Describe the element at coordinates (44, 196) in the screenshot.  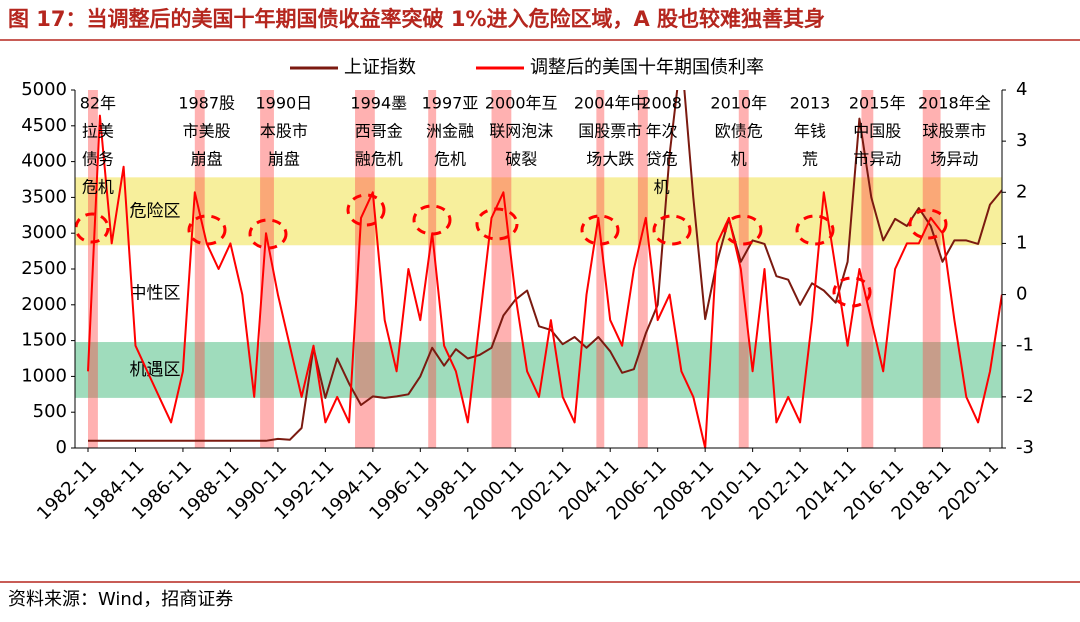
I see `y-tick-label: 3500` at that location.